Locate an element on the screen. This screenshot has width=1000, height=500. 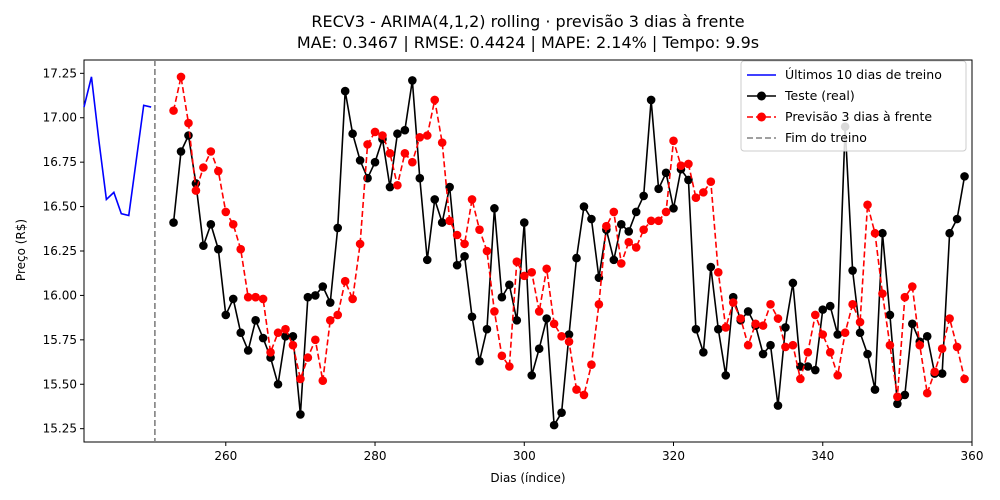
x-tick-label: 260 is located at coordinates (225, 456).